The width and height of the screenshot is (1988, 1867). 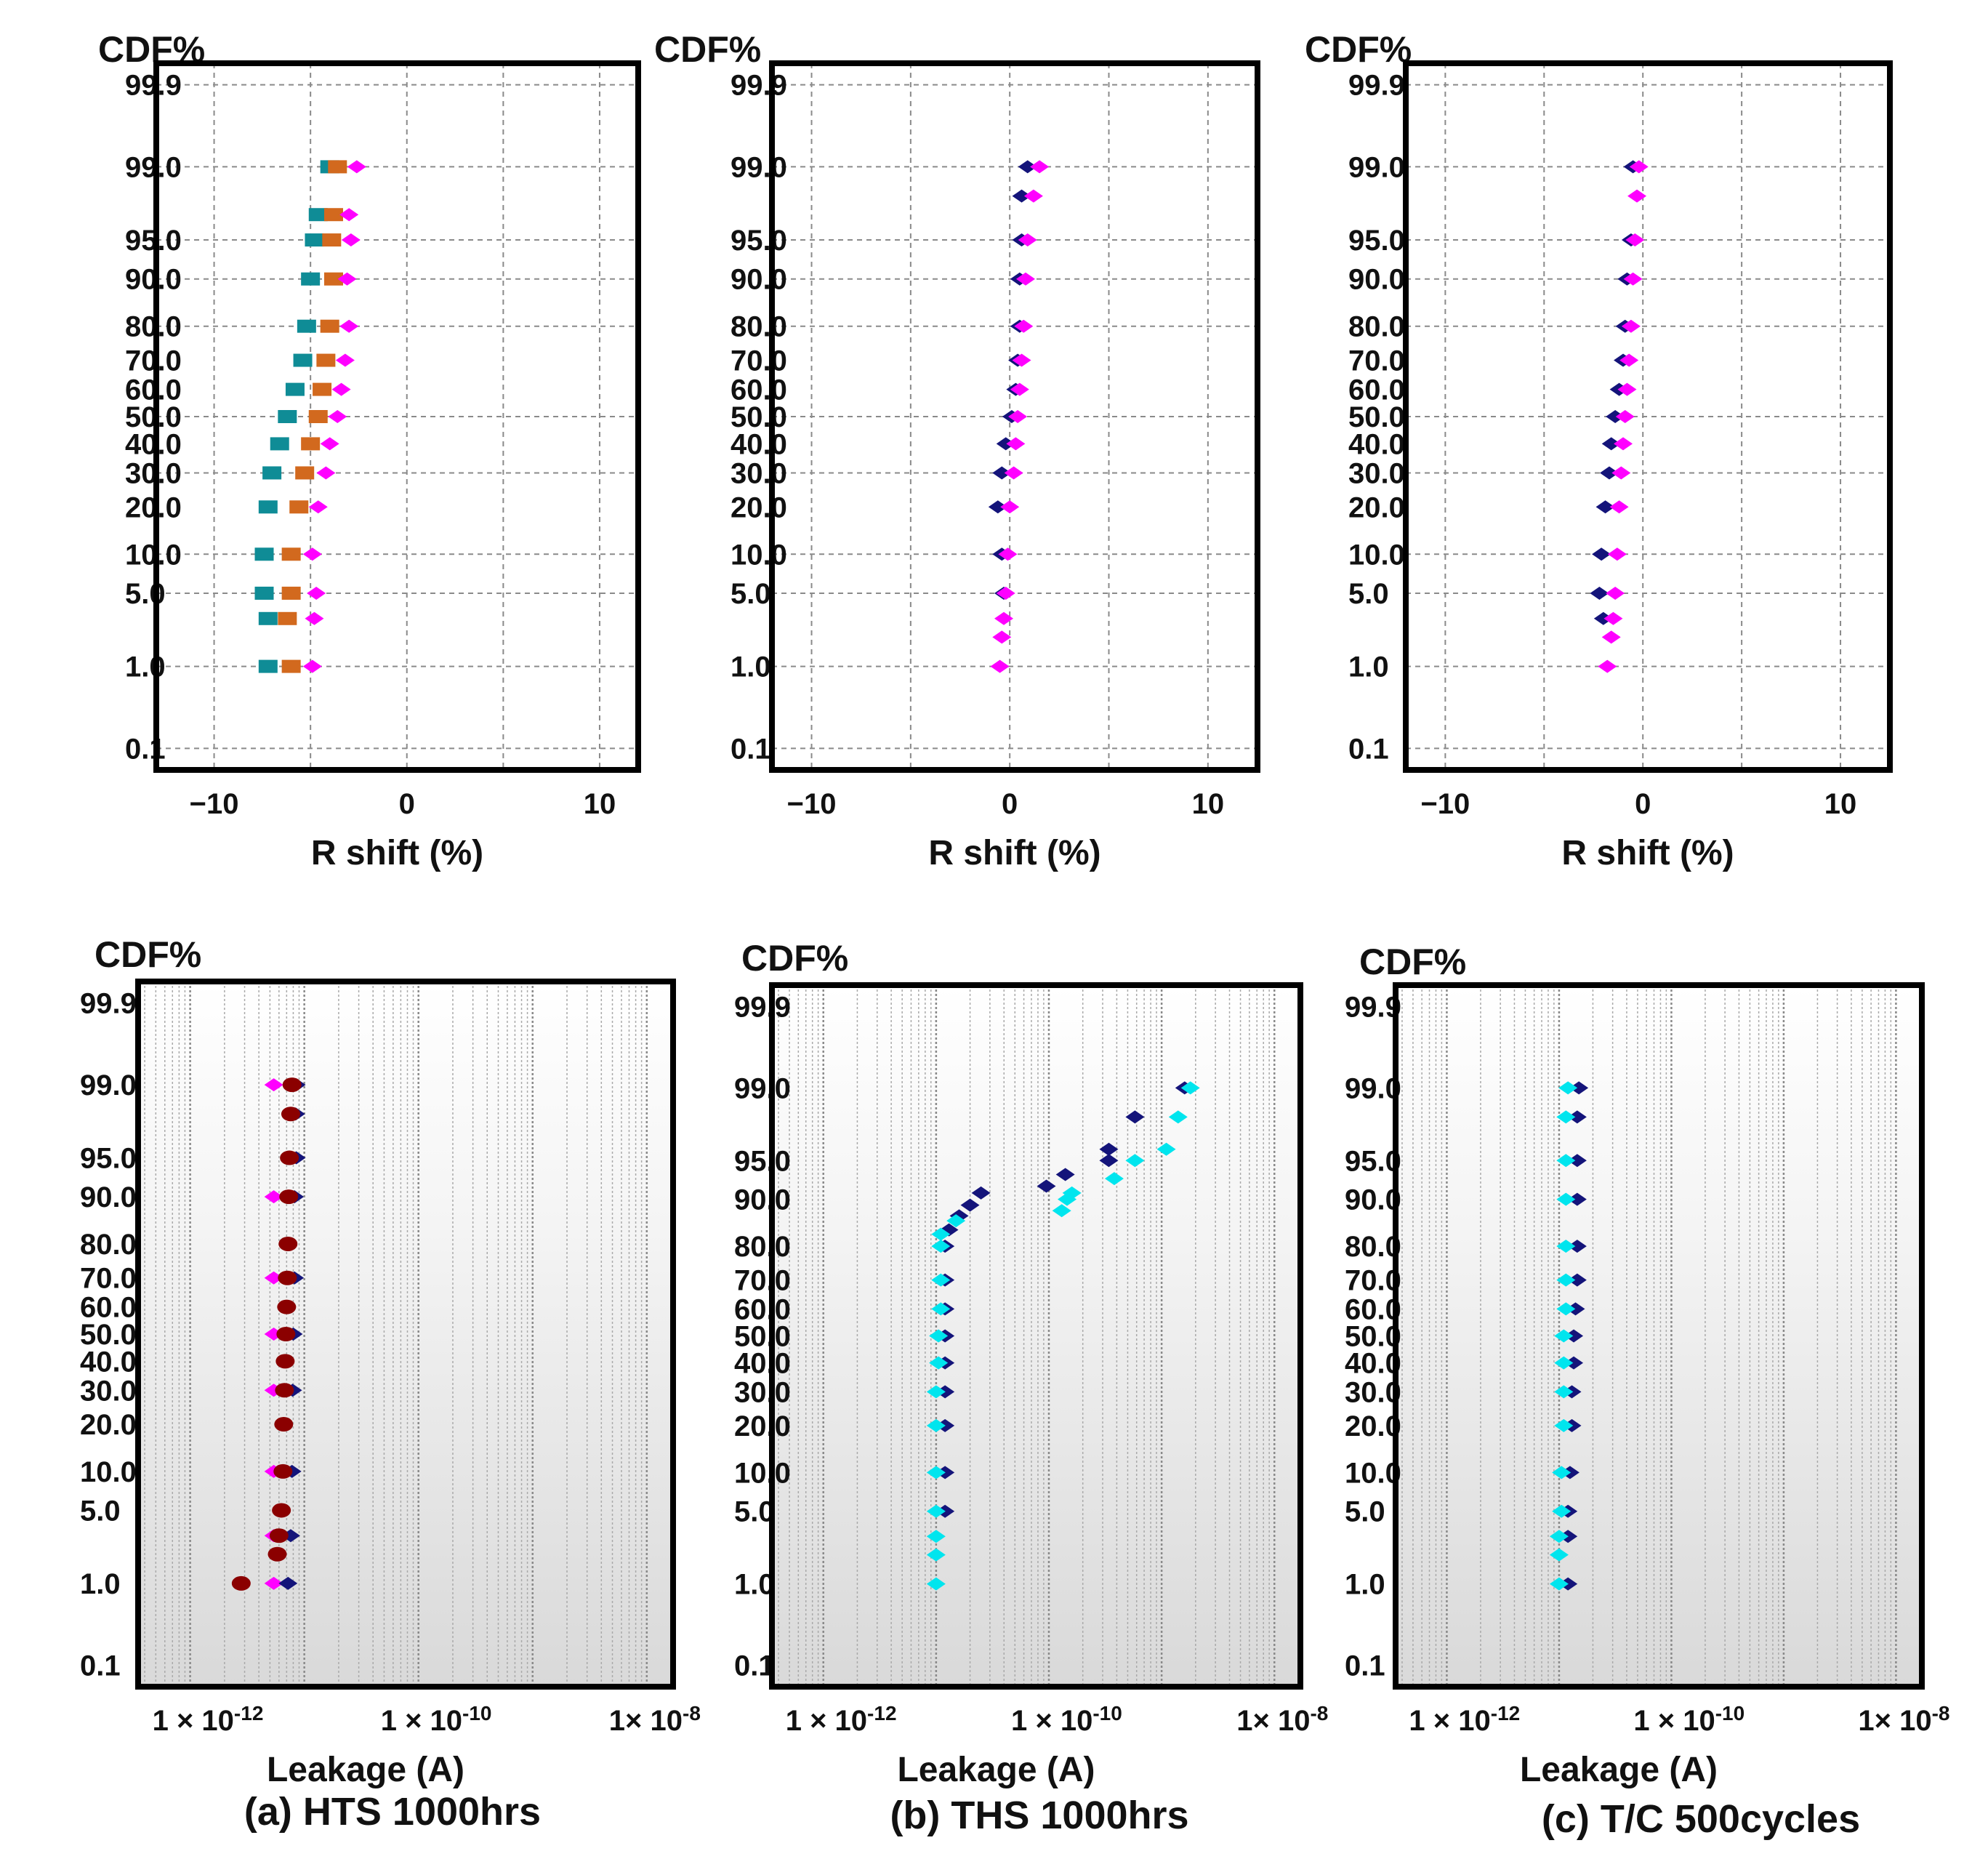 I want to click on y-tick-label: 10.0, so click(x=1373, y=1473).